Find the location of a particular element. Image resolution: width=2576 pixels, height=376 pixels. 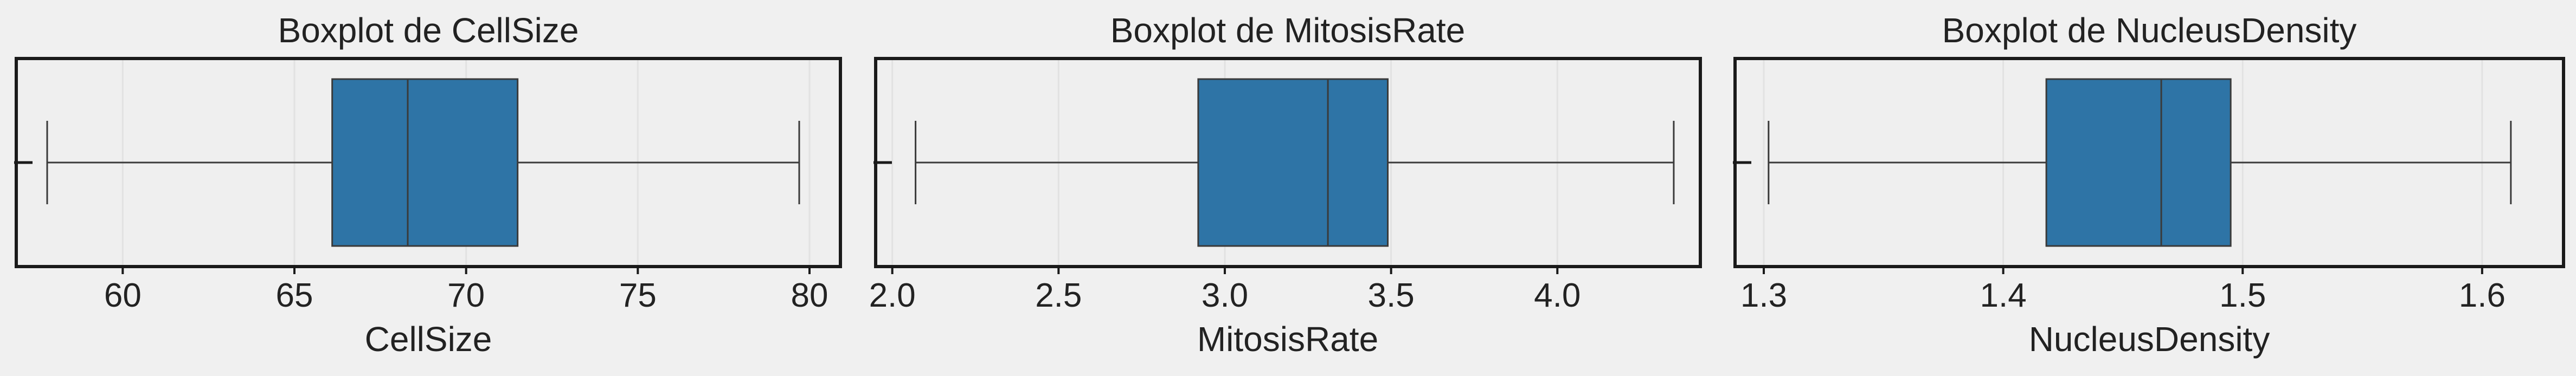

x-tick-label: 3.0 is located at coordinates (1225, 295).